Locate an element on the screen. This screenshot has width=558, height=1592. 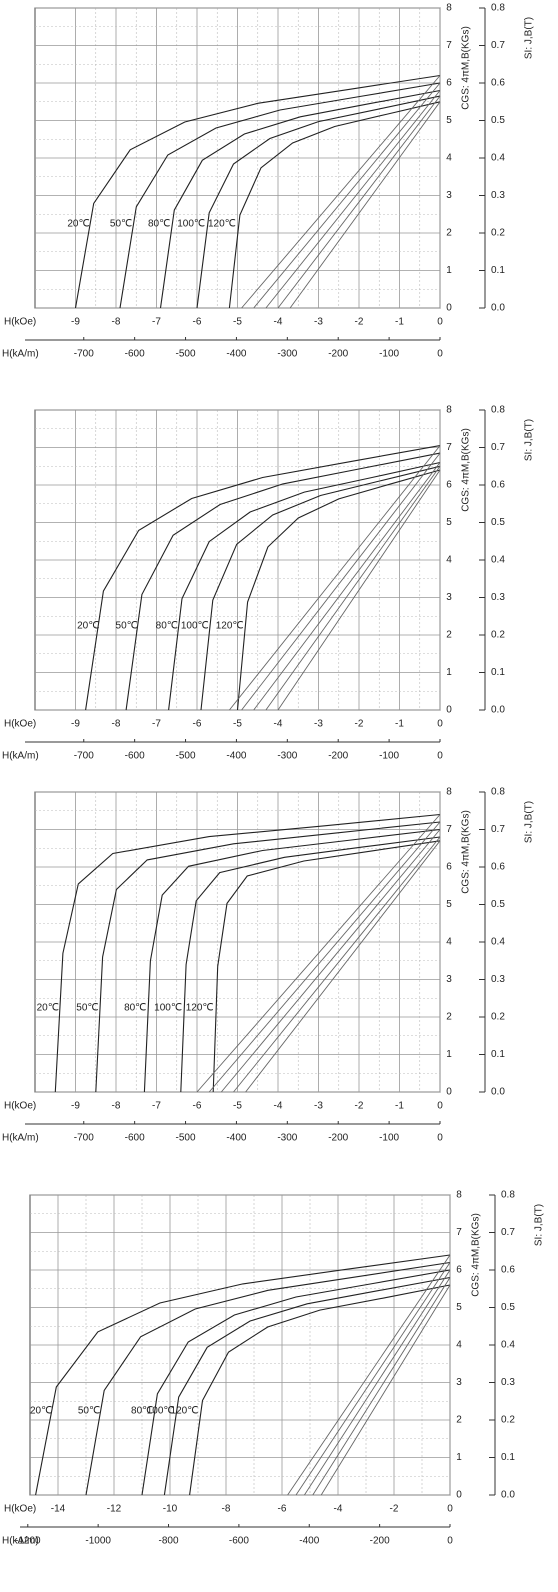
x2-tick-label: -800 is located at coordinates (169, 1541).